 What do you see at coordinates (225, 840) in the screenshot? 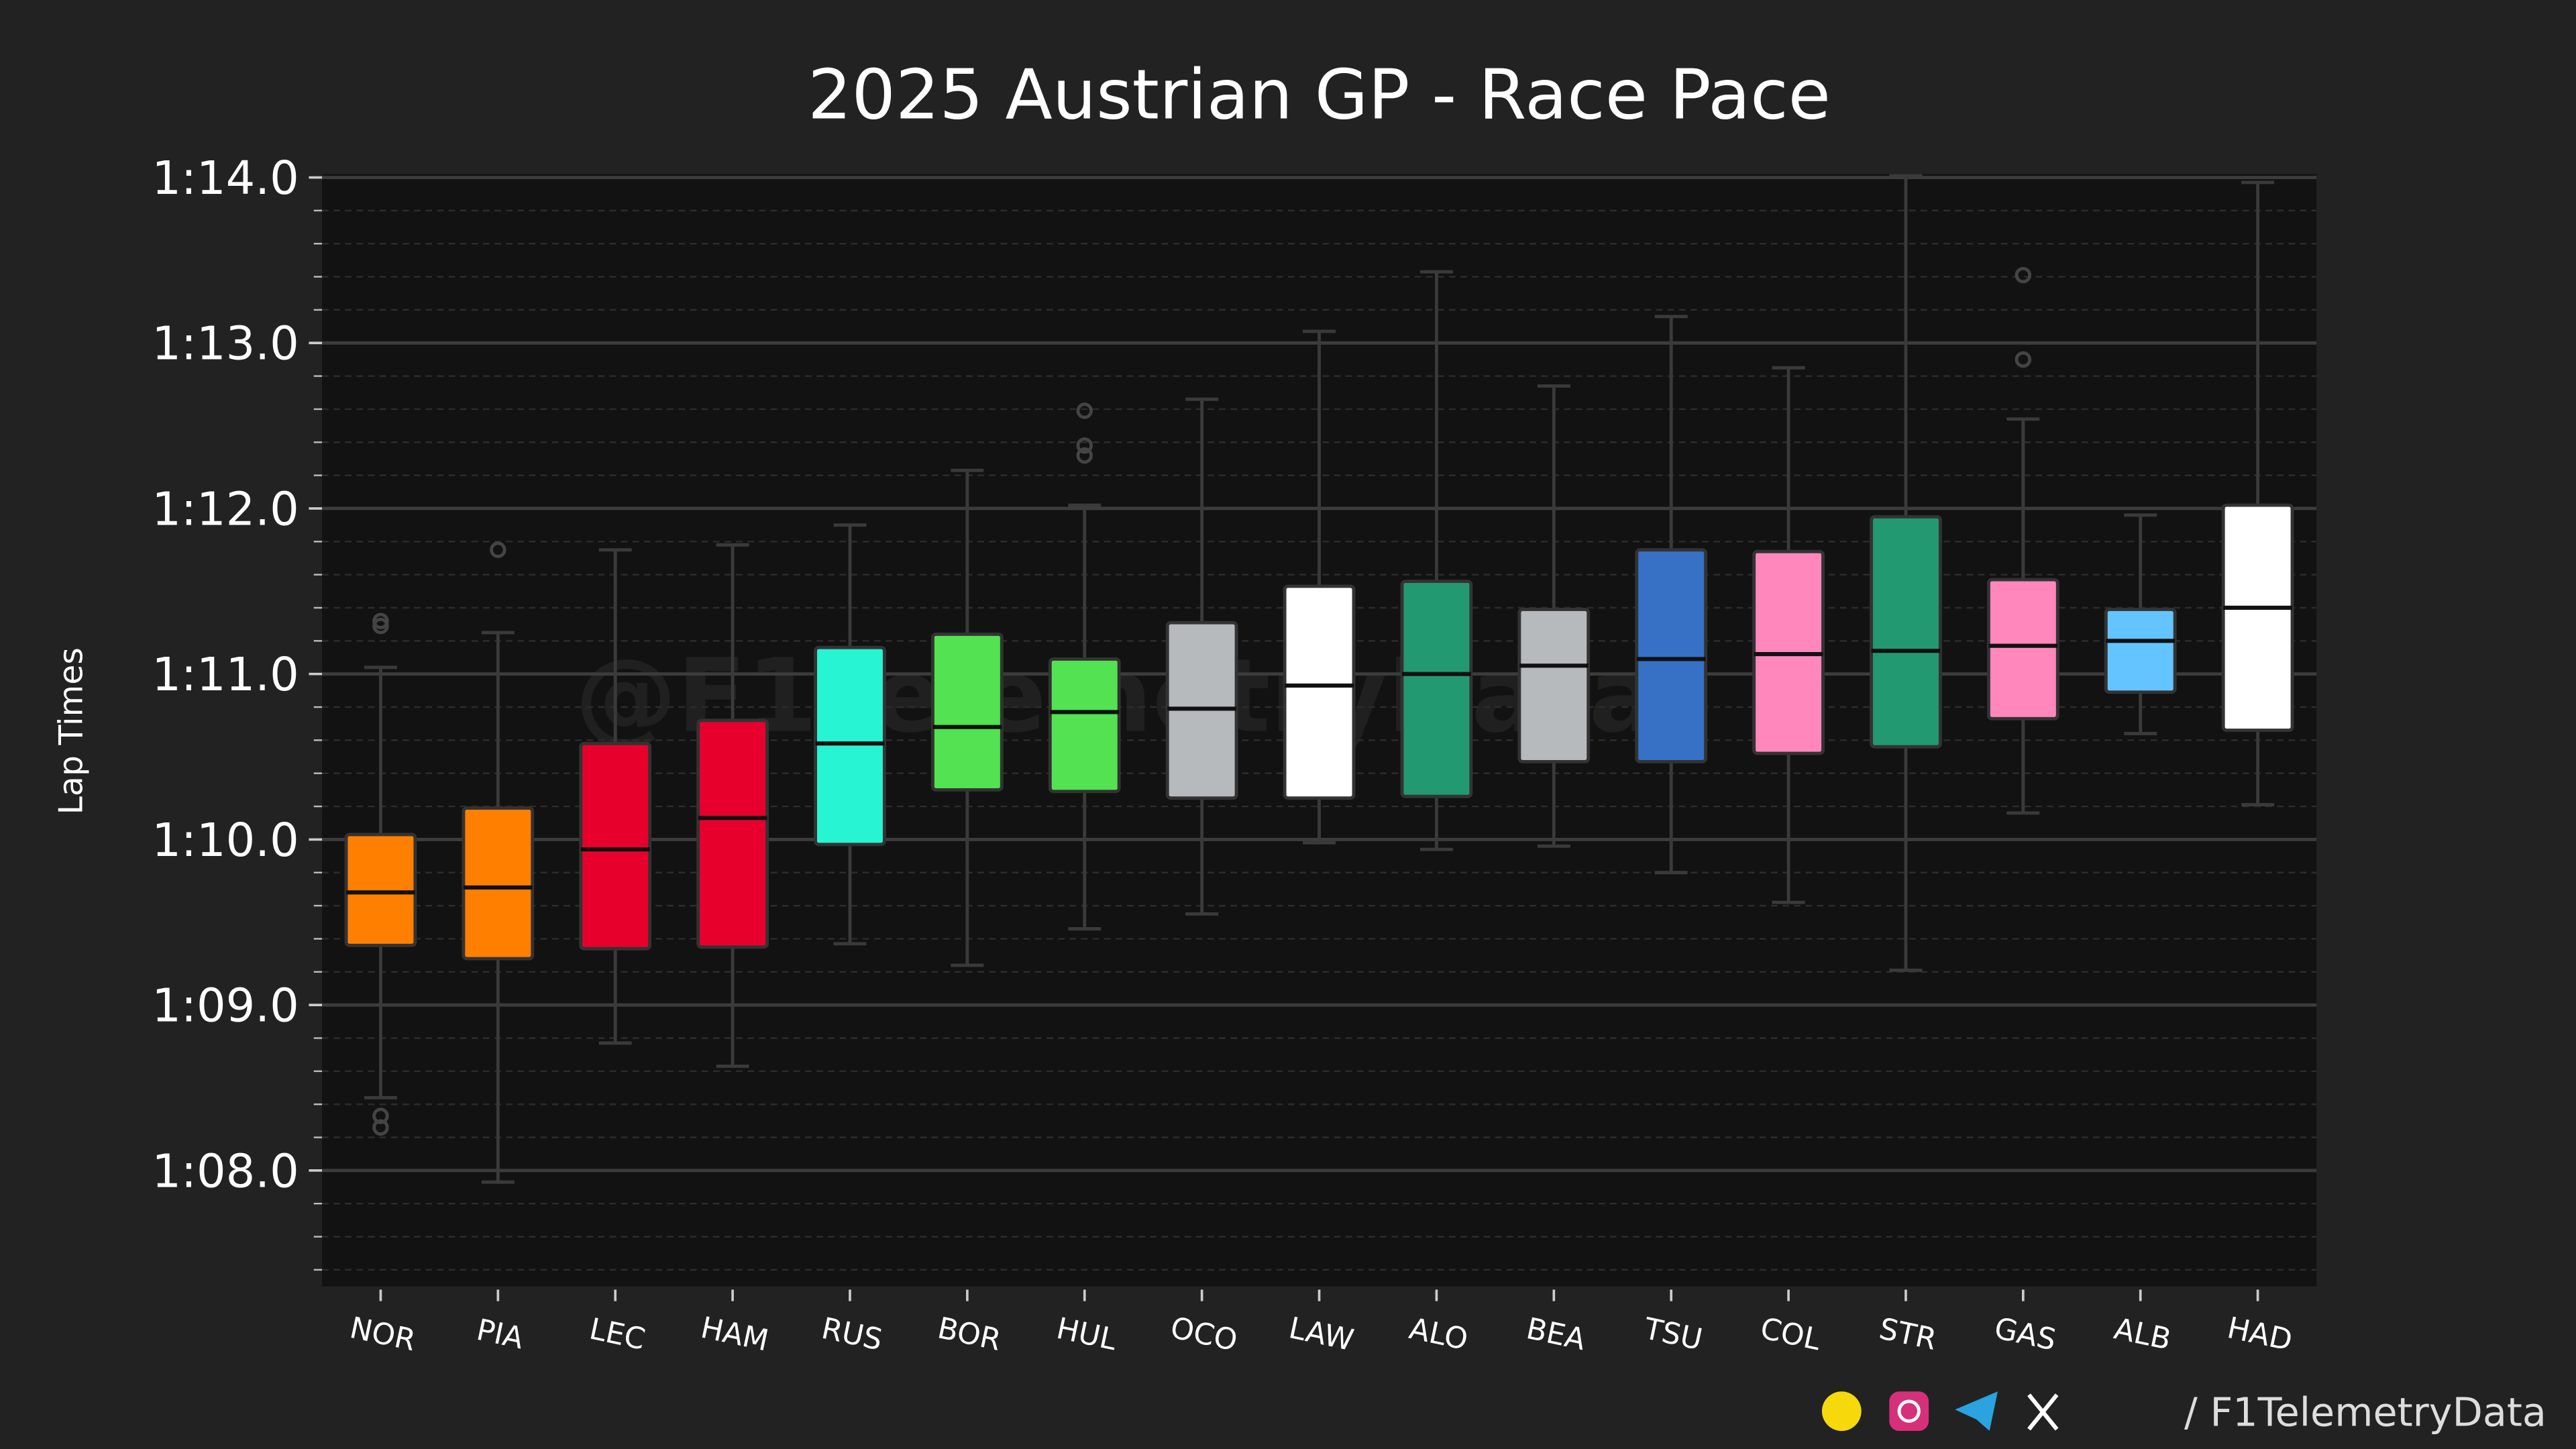
I see `y-tick-label: 1:10.0` at bounding box center [225, 840].